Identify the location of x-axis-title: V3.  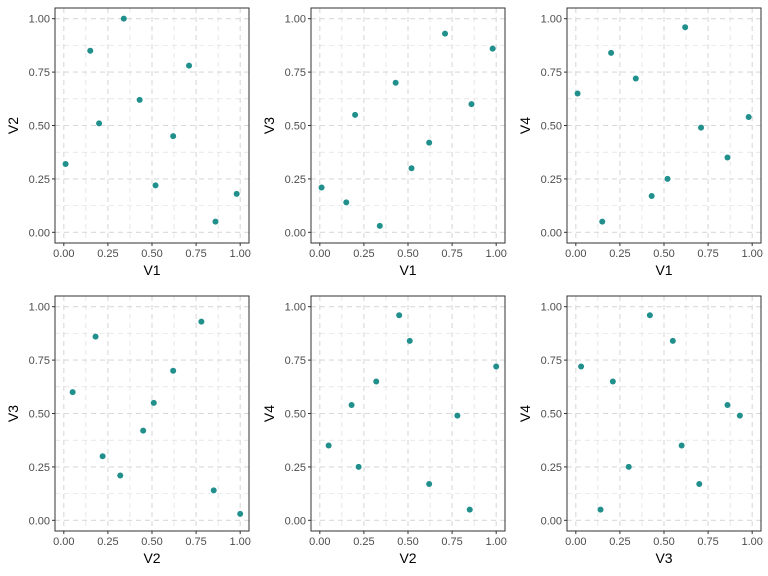
(663, 558).